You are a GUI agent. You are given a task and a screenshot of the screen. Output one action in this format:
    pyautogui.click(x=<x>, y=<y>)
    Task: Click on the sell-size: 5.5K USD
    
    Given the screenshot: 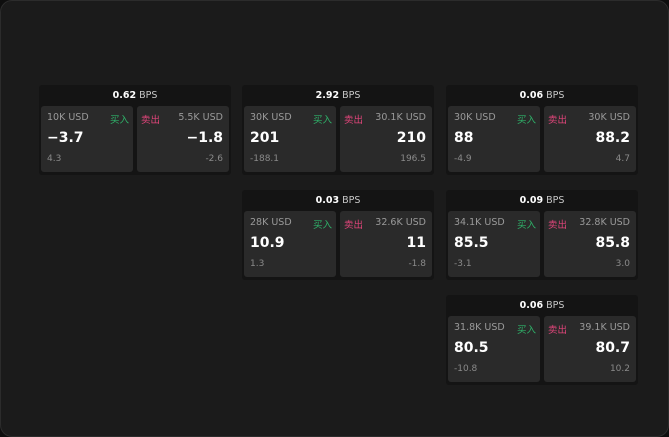 What is the action you would take?
    pyautogui.click(x=200, y=117)
    